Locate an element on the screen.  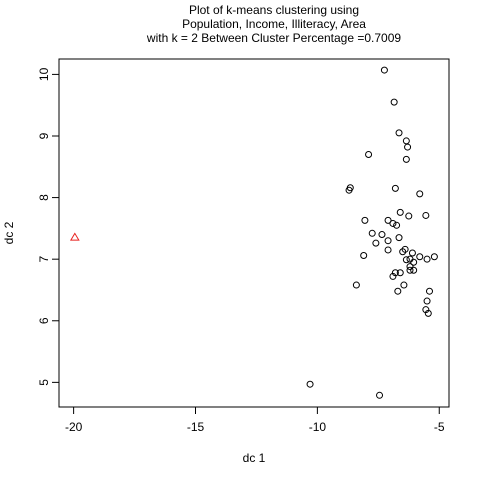
y-tick-label: 9 is located at coordinates (44, 135).